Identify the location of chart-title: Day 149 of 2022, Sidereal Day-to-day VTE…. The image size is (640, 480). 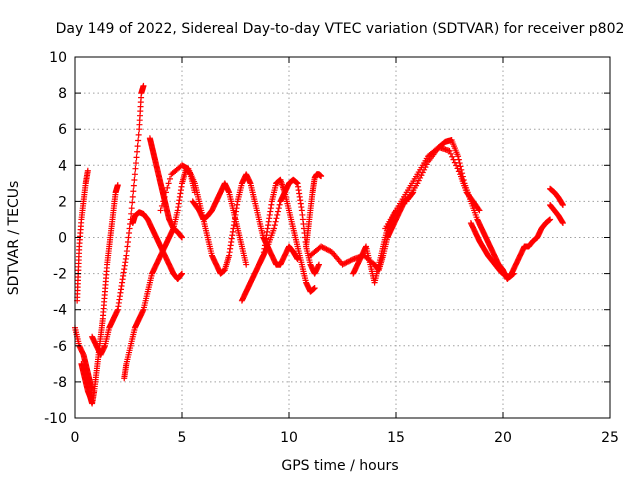
(340, 29).